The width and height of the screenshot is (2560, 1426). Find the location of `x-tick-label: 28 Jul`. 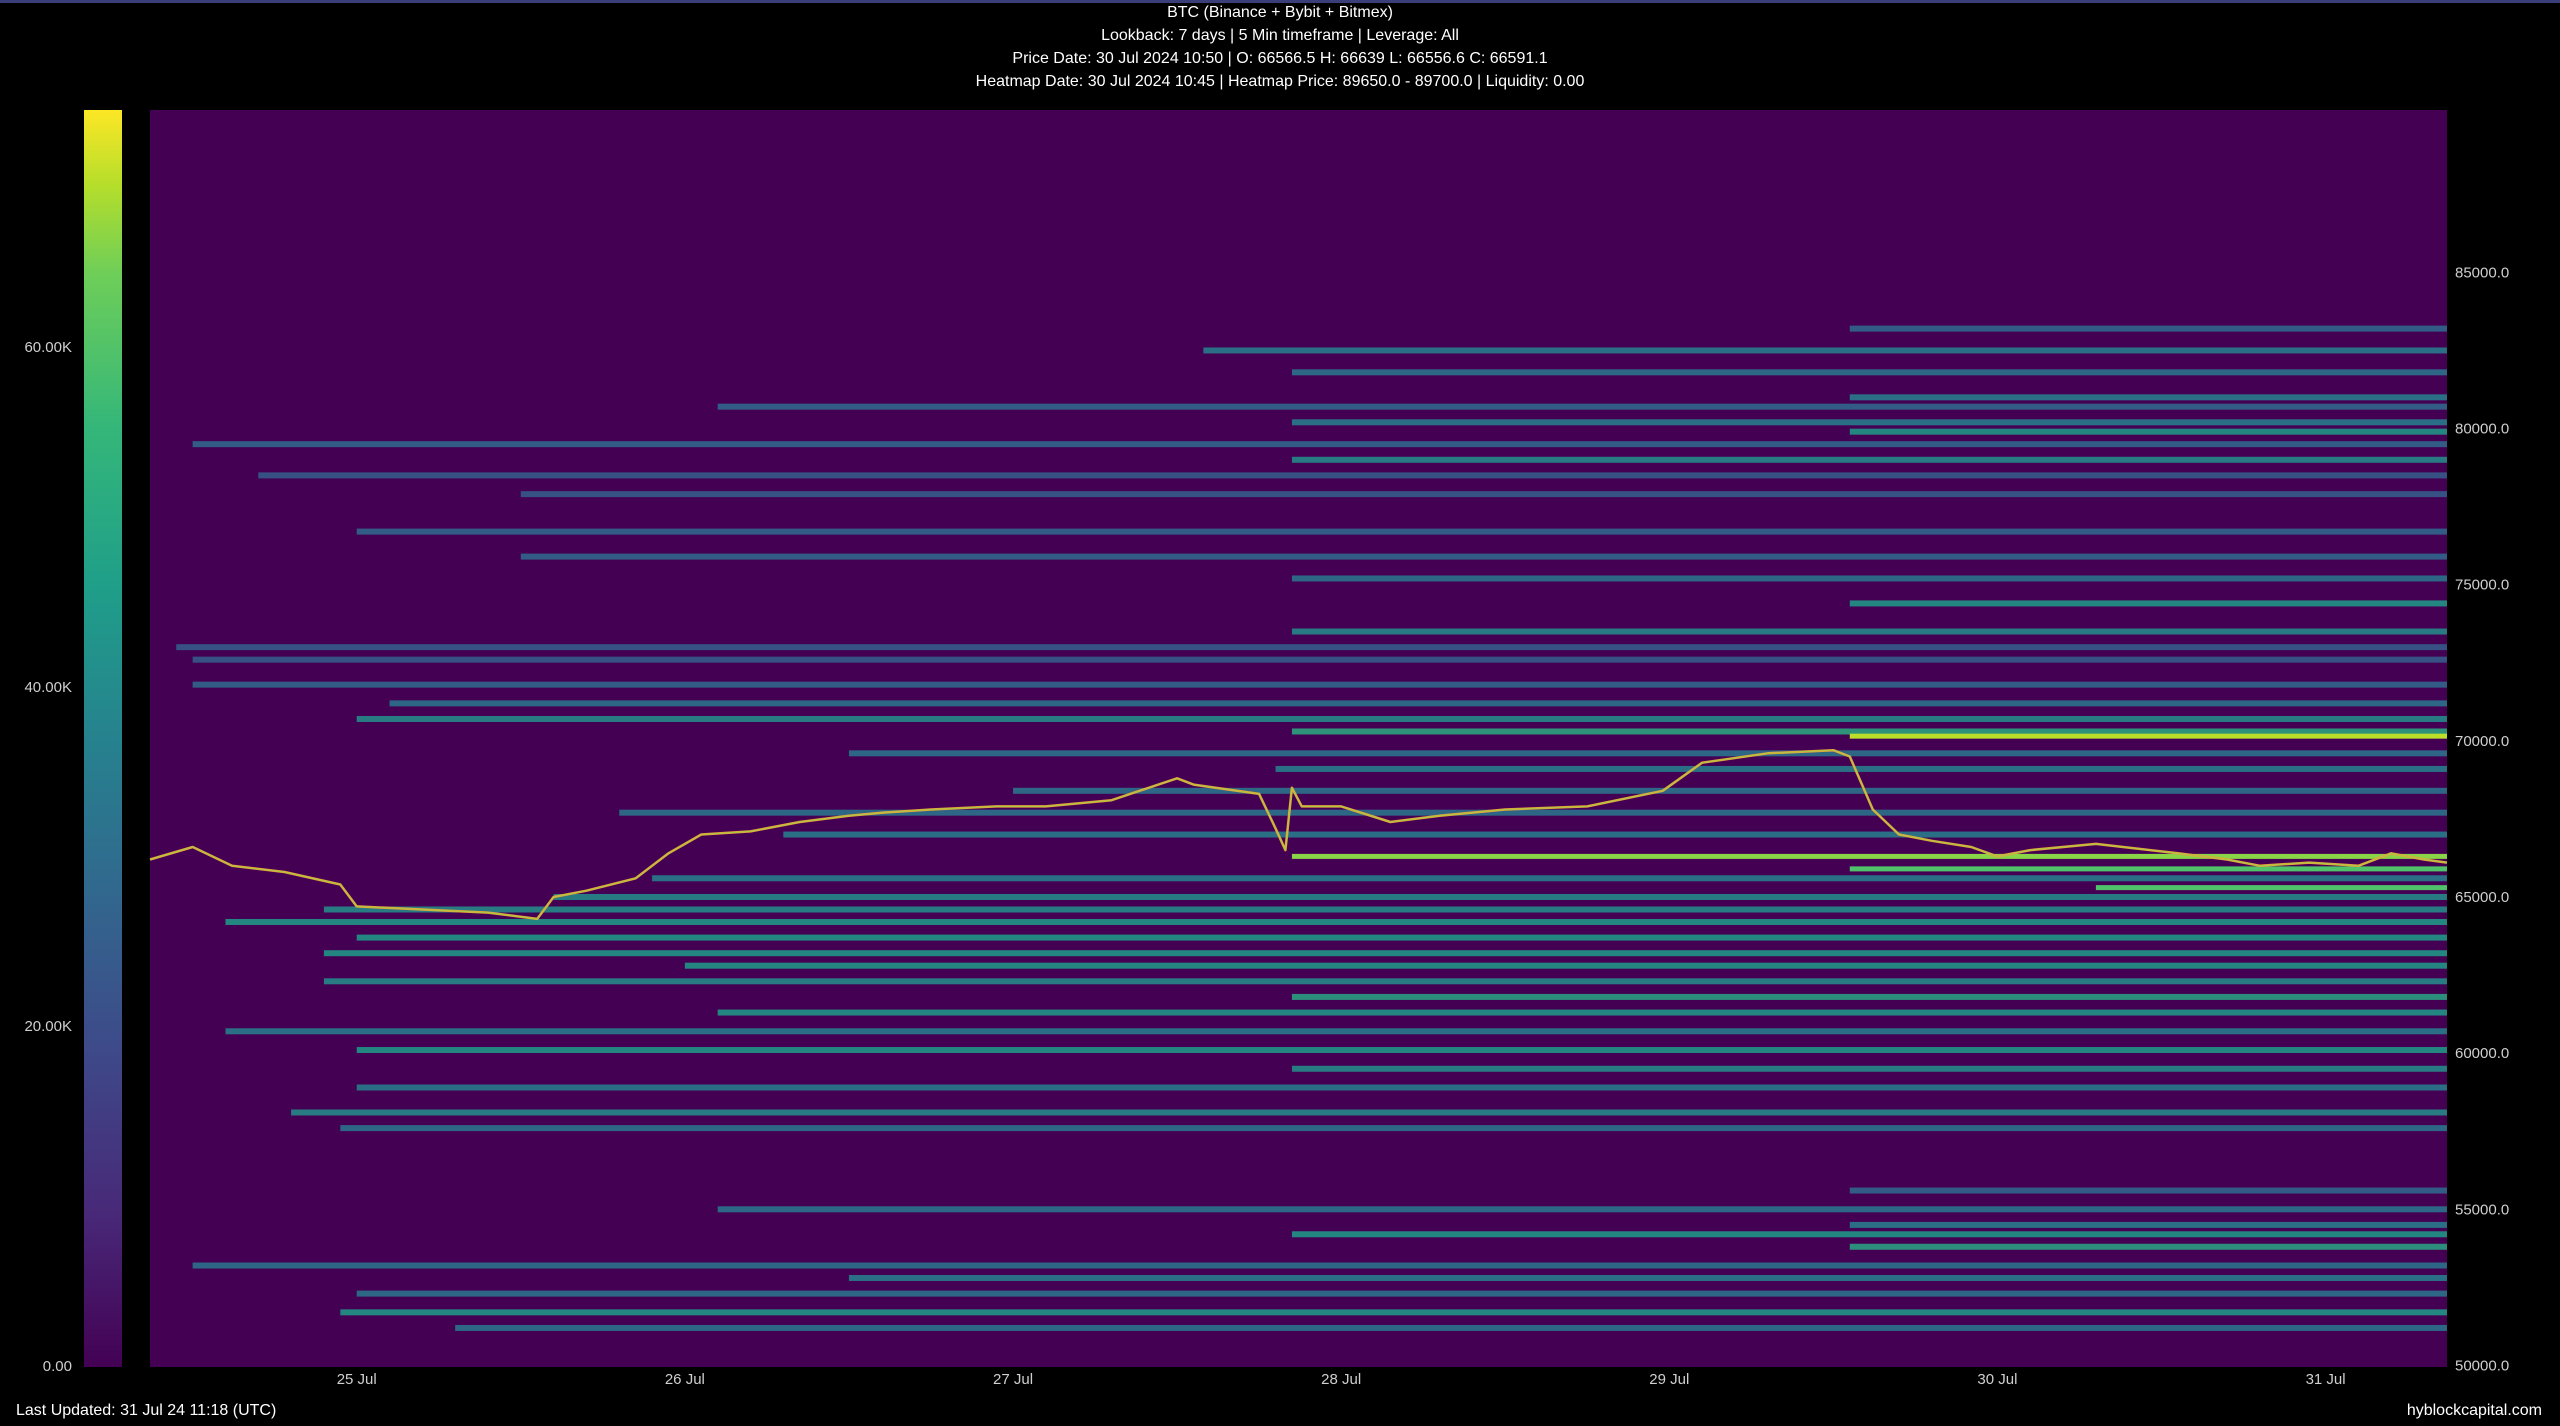

x-tick-label: 28 Jul is located at coordinates (1341, 1379).